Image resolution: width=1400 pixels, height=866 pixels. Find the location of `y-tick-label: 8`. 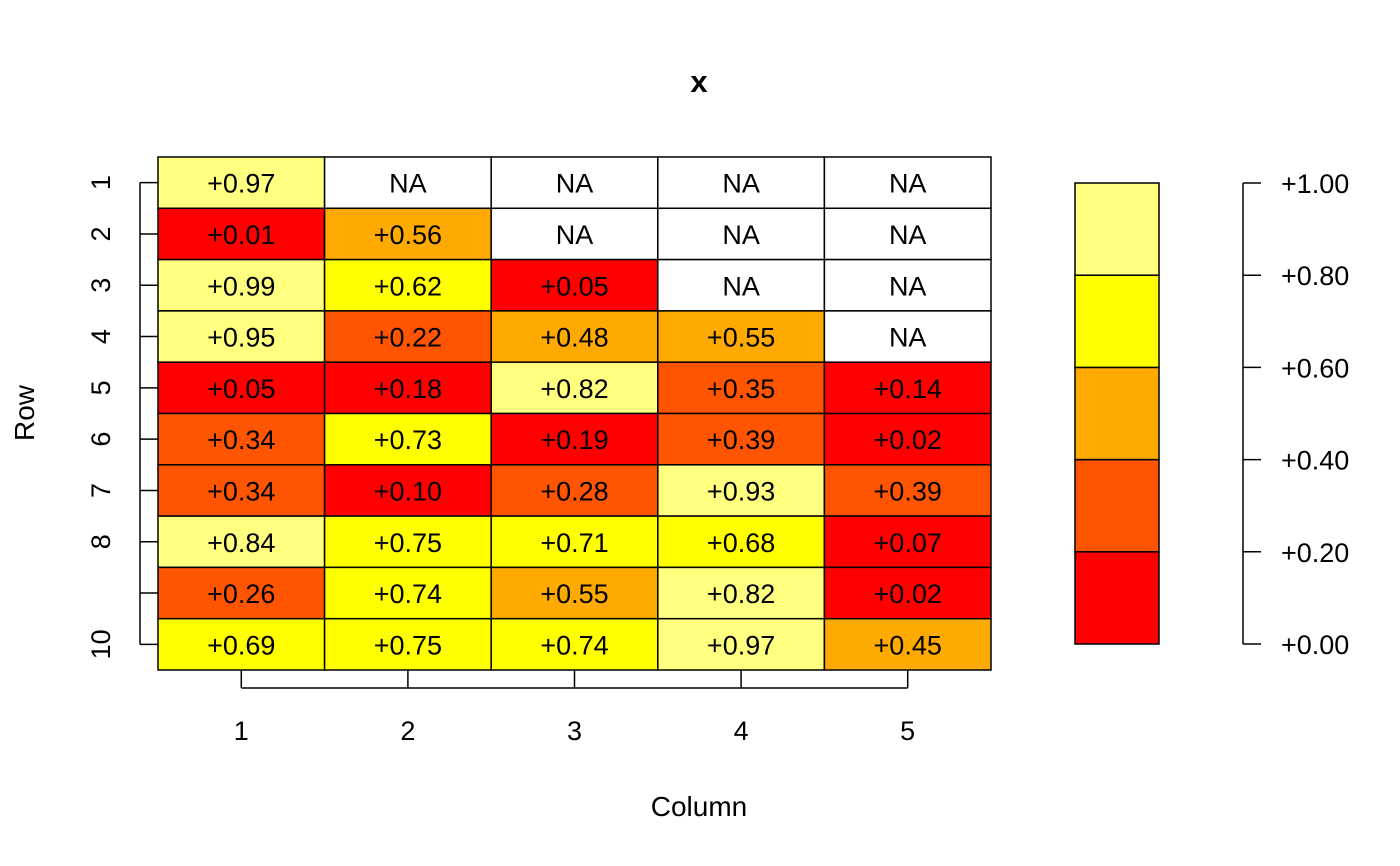

y-tick-label: 8 is located at coordinates (101, 541).